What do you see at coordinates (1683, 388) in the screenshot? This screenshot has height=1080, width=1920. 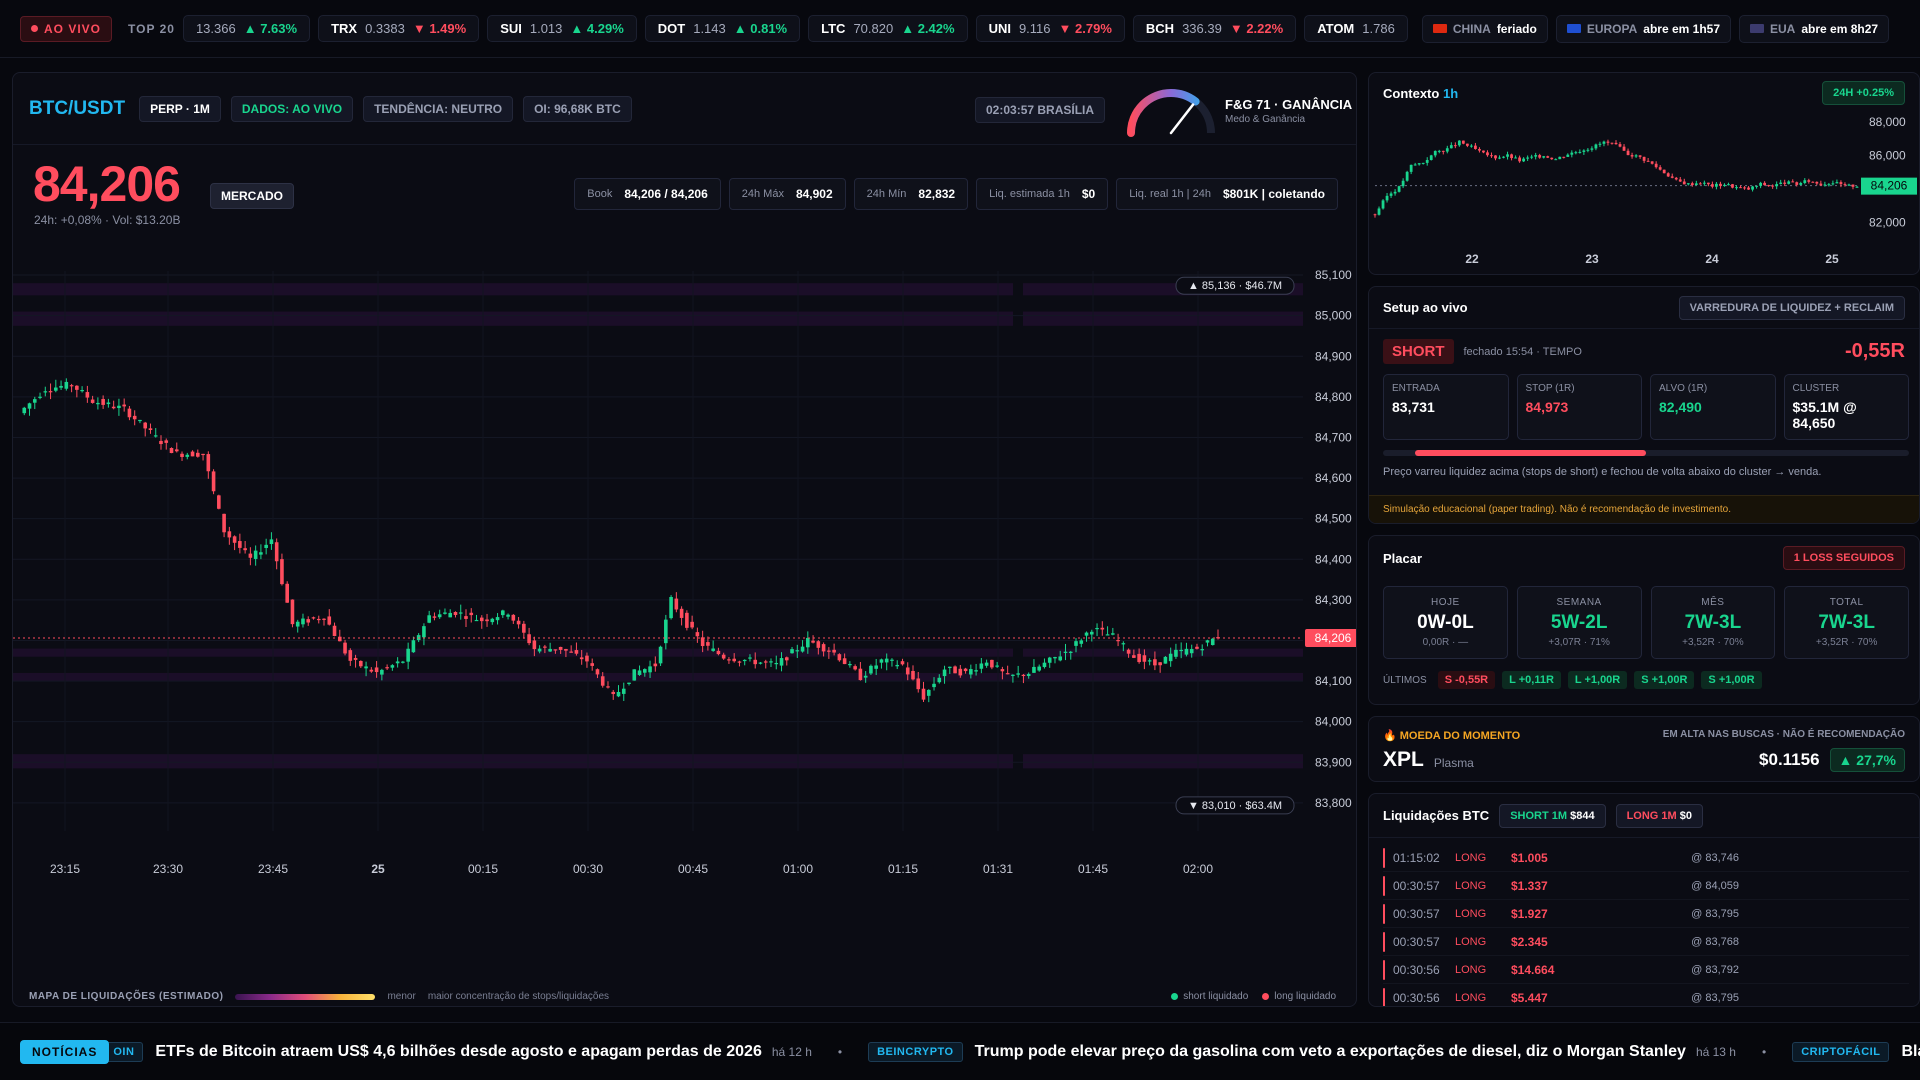 I see `setup-level-label: ALVO (1R)` at bounding box center [1683, 388].